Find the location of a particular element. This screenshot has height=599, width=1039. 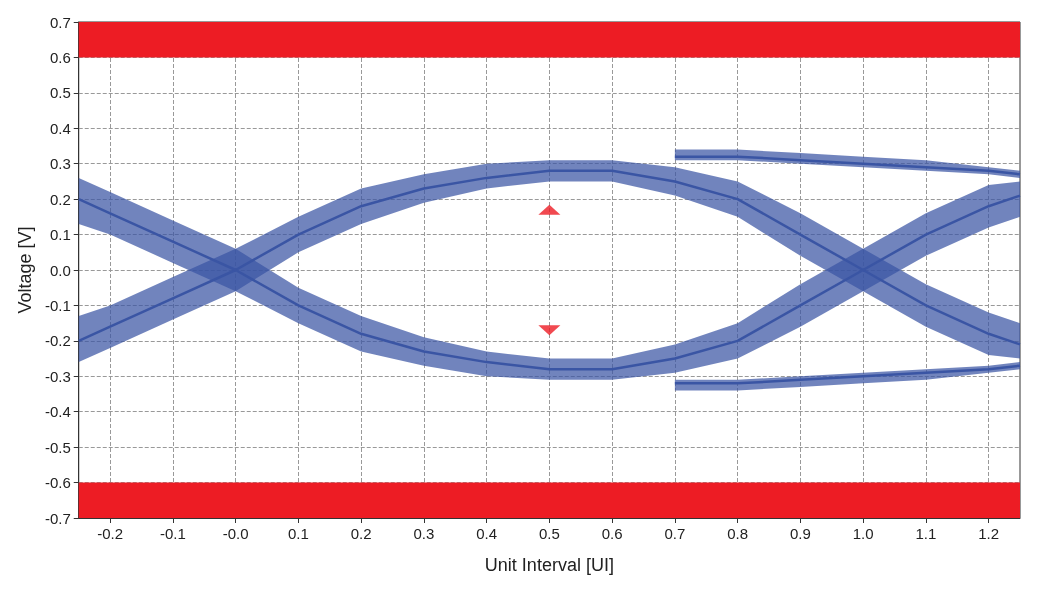

x-tick-label: 0.7 is located at coordinates (675, 533).